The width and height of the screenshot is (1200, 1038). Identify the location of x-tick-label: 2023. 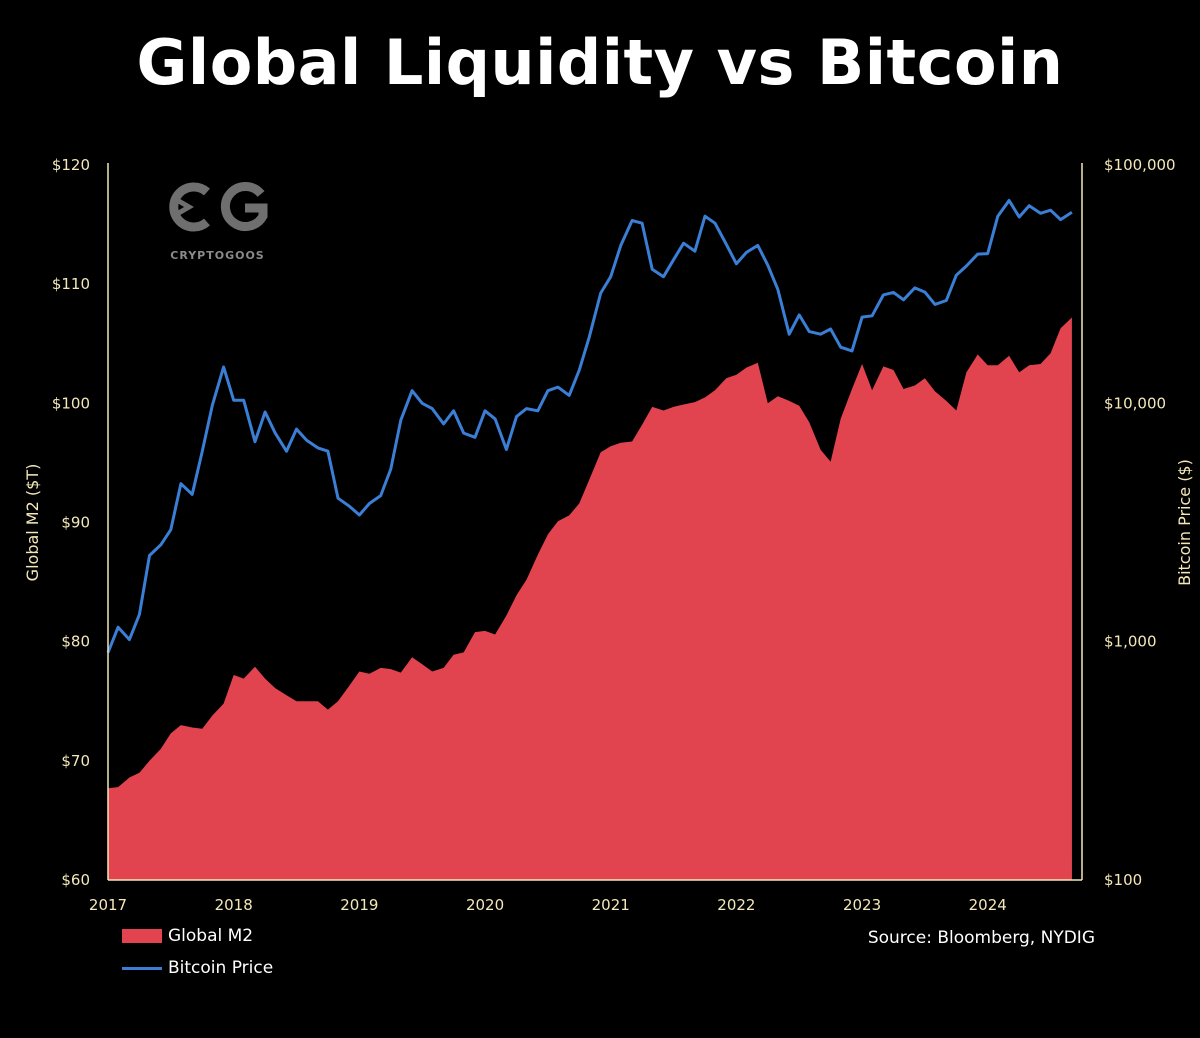
(862, 905).